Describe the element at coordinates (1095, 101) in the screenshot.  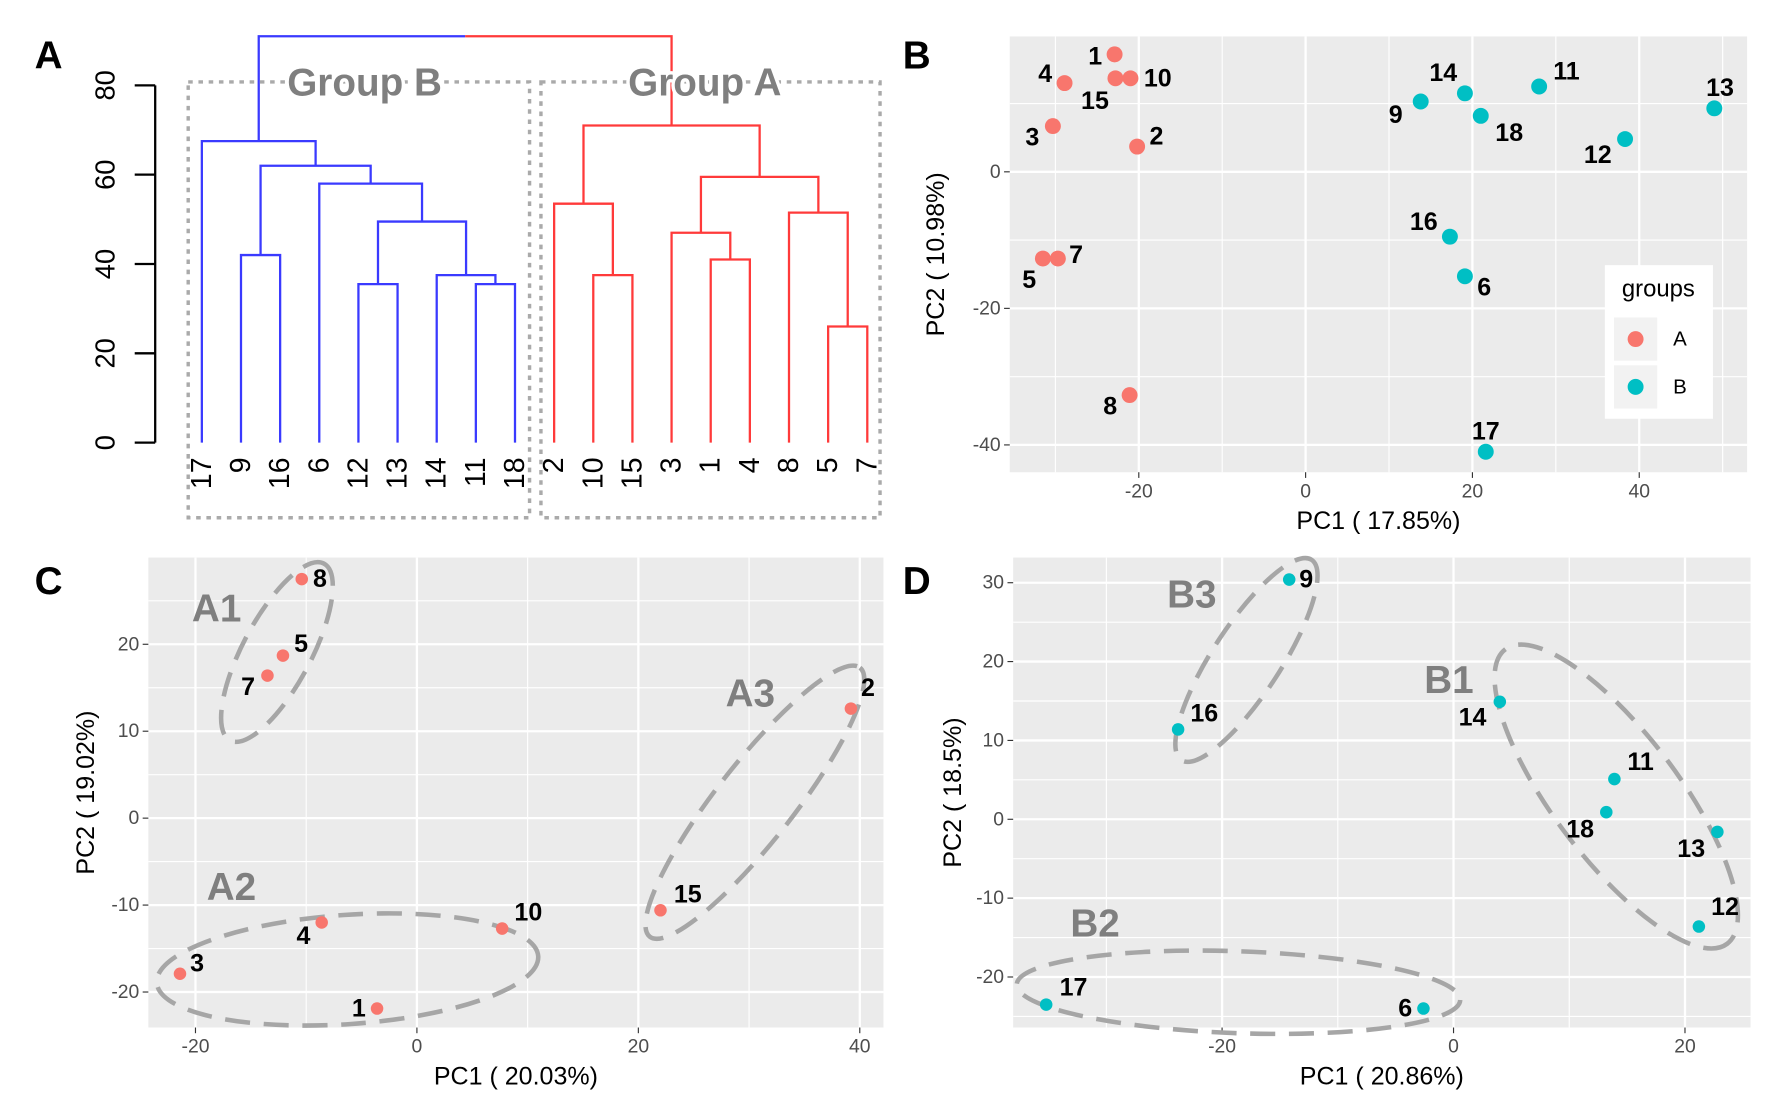
I see `point-label: 15` at that location.